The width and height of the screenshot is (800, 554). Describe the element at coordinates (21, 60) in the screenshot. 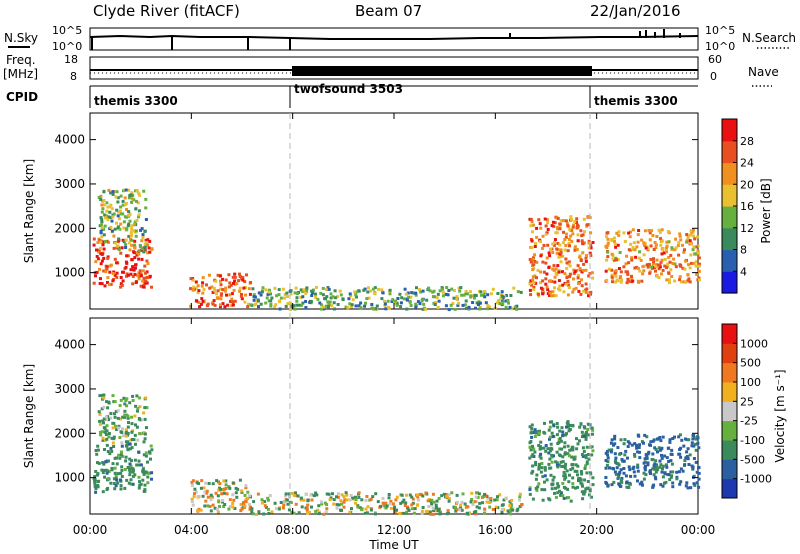

I see `freq-label: Freq.` at that location.